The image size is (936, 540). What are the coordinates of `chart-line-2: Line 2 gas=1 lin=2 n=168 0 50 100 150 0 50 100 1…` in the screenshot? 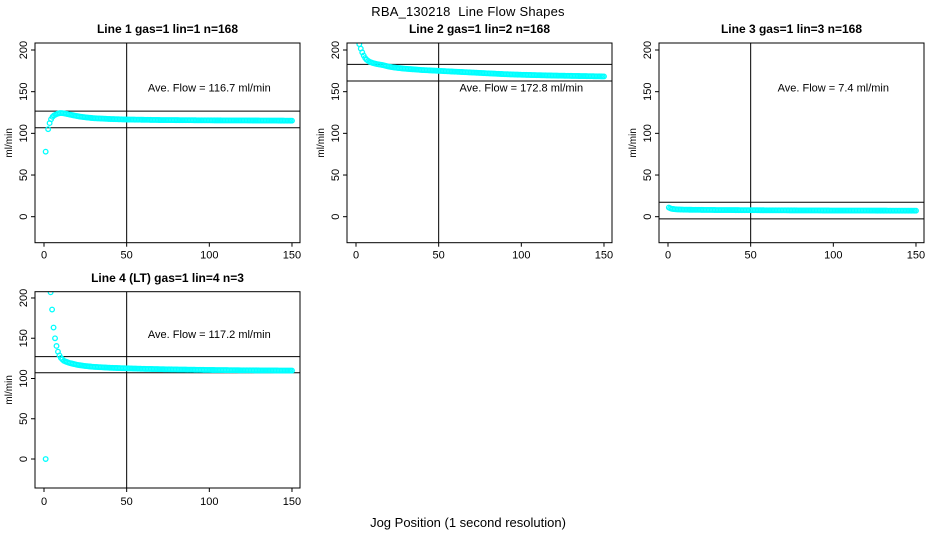 It's located at (464, 142).